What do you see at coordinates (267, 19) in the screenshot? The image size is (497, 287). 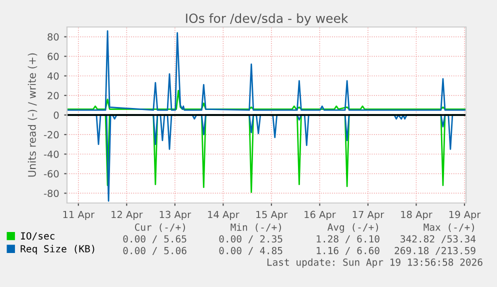 I see `chart-title: IOs for /dev/sda - by week` at bounding box center [267, 19].